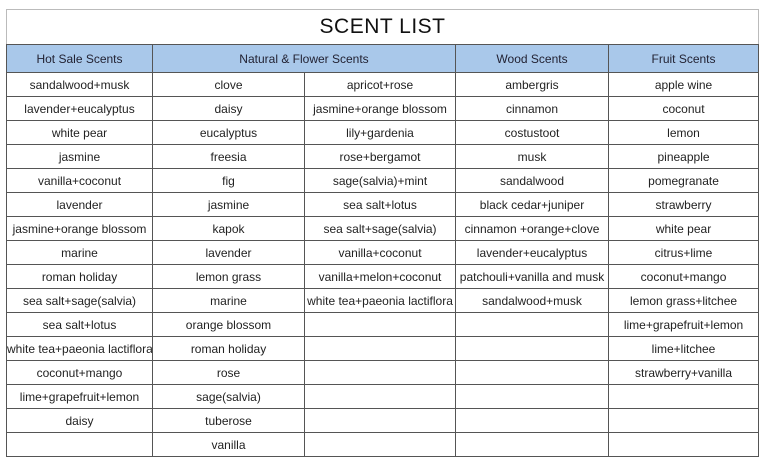  What do you see at coordinates (380, 180) in the screenshot?
I see `natural-flower-cell-2: sage(salvia)+mint` at bounding box center [380, 180].